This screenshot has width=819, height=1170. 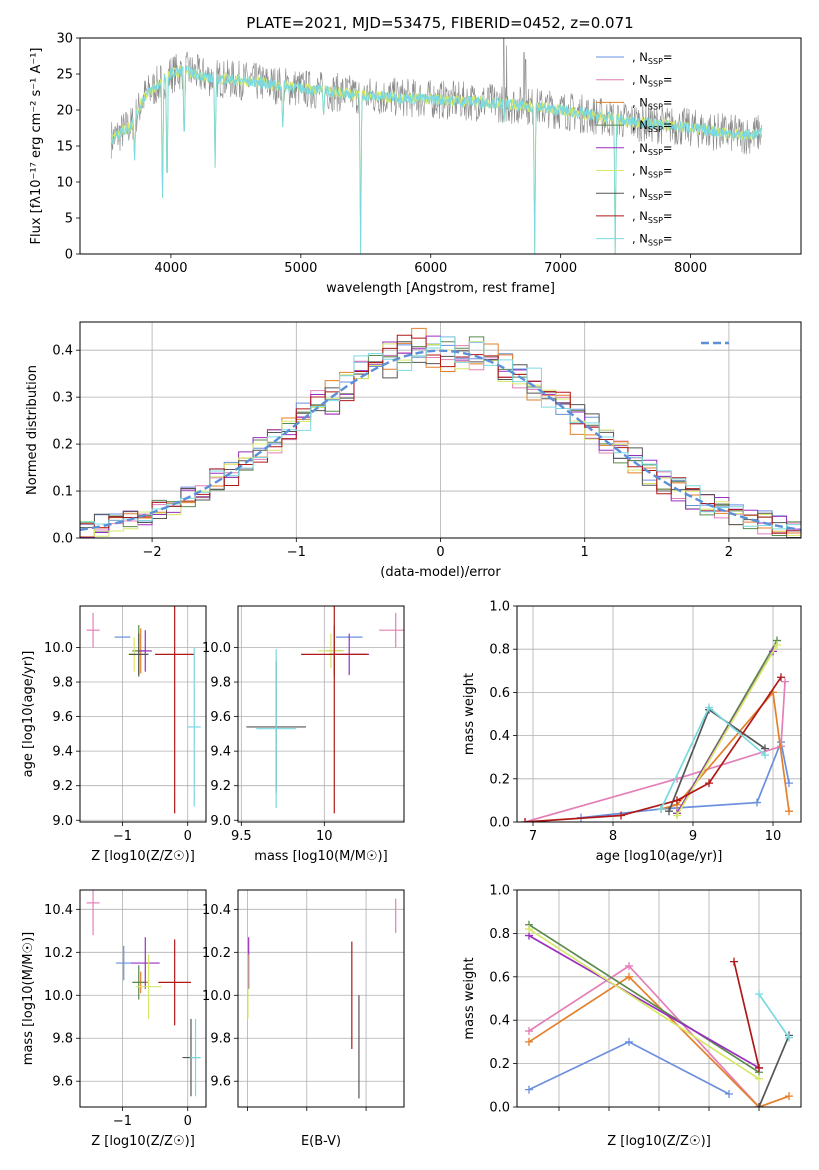 What do you see at coordinates (693, 836) in the screenshot?
I see `x-tick-label: 9` at bounding box center [693, 836].